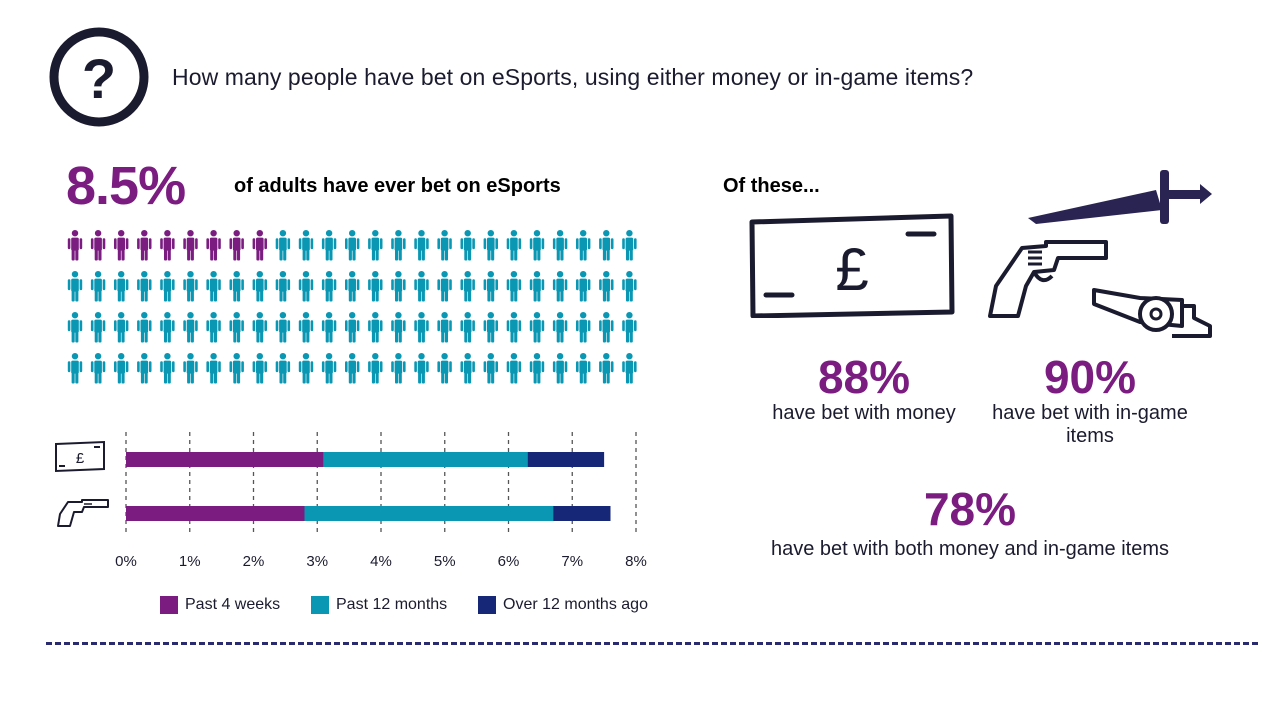  What do you see at coordinates (1090, 424) in the screenshot?
I see `stat-items-label: have bet with in-game items` at bounding box center [1090, 424].